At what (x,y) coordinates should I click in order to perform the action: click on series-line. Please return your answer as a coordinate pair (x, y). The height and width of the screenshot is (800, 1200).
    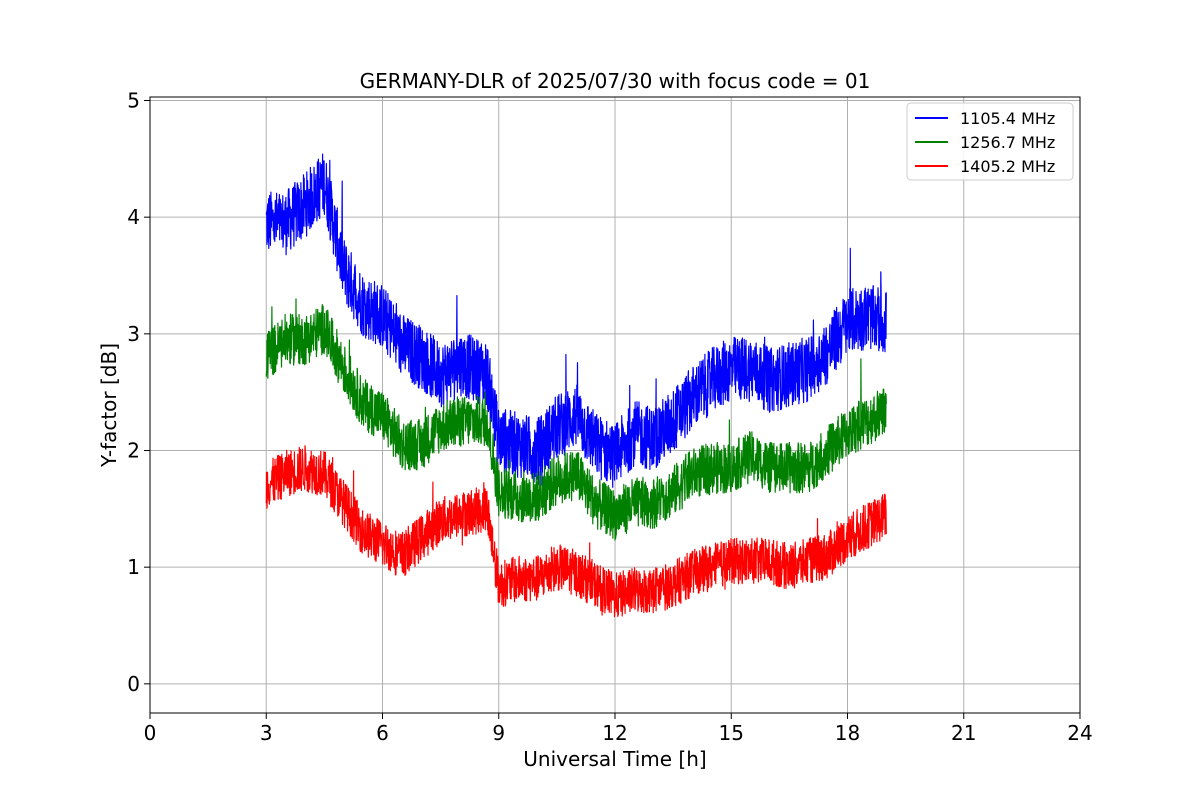
    Looking at the image, I should click on (576, 531).